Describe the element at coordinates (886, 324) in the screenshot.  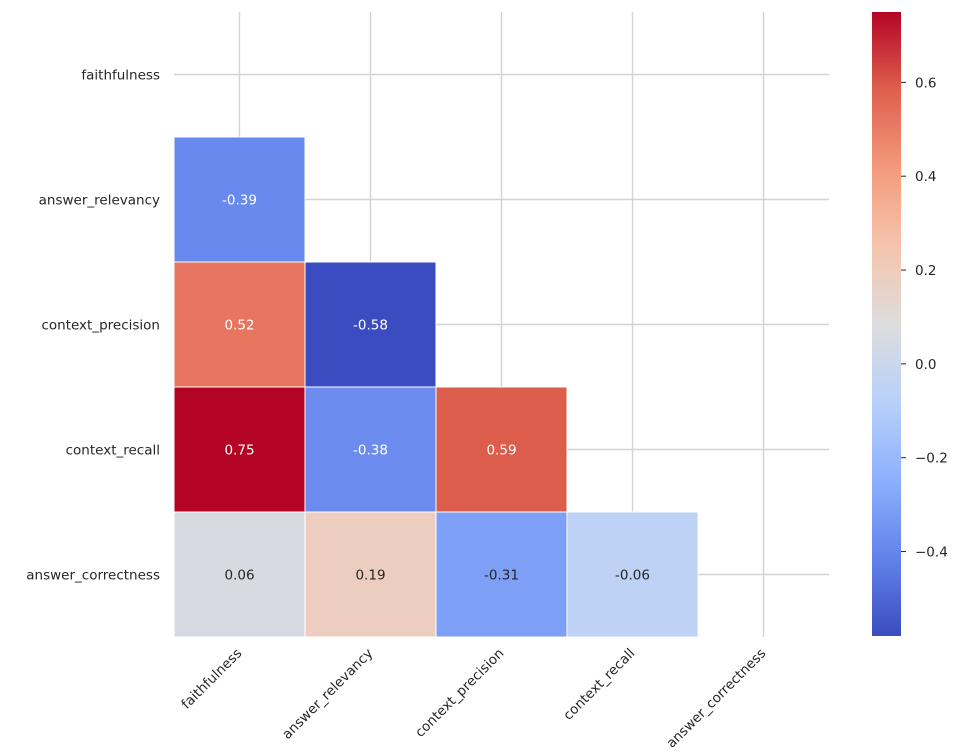
I see `colorbar-gradient` at that location.